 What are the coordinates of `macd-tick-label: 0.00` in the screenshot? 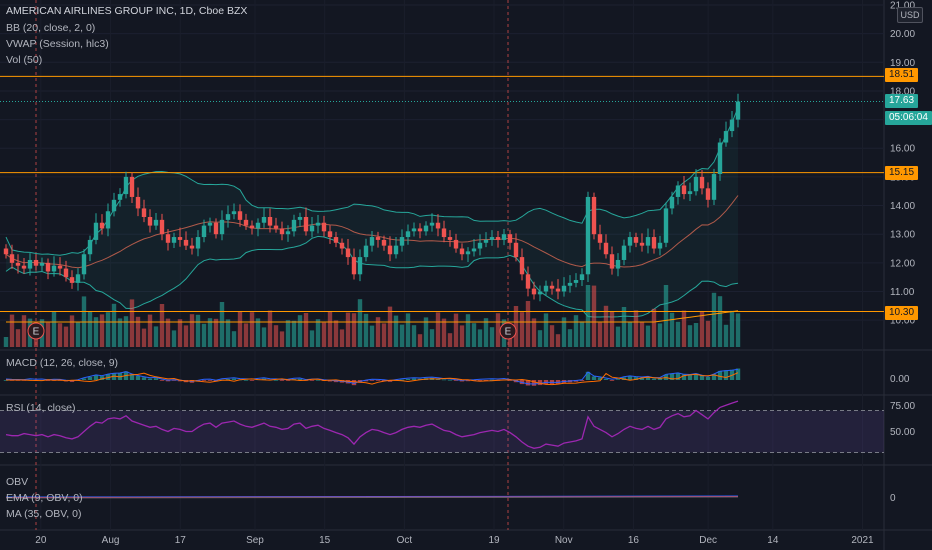 It's located at (900, 379).